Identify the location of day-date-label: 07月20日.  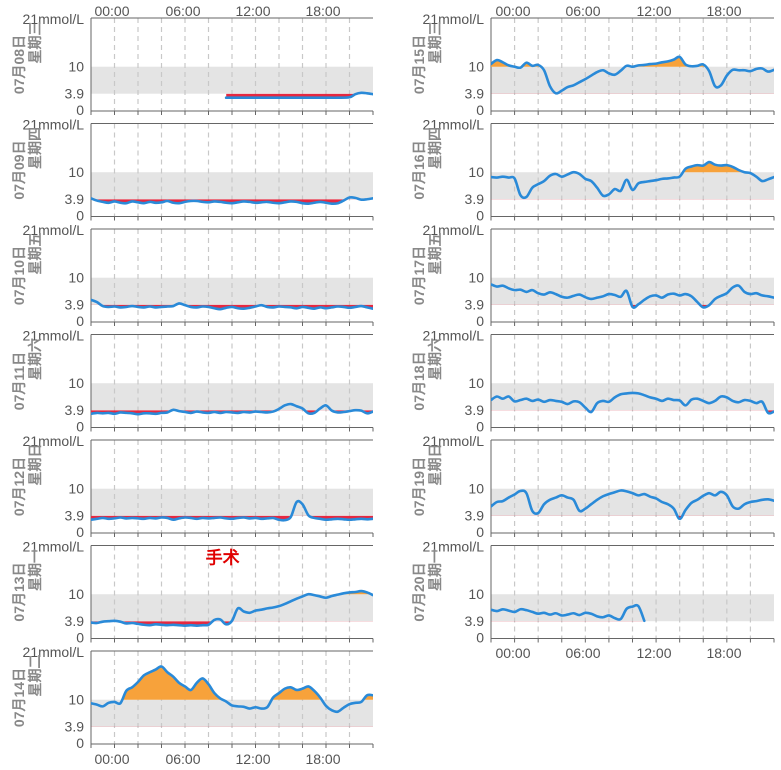
(419, 591).